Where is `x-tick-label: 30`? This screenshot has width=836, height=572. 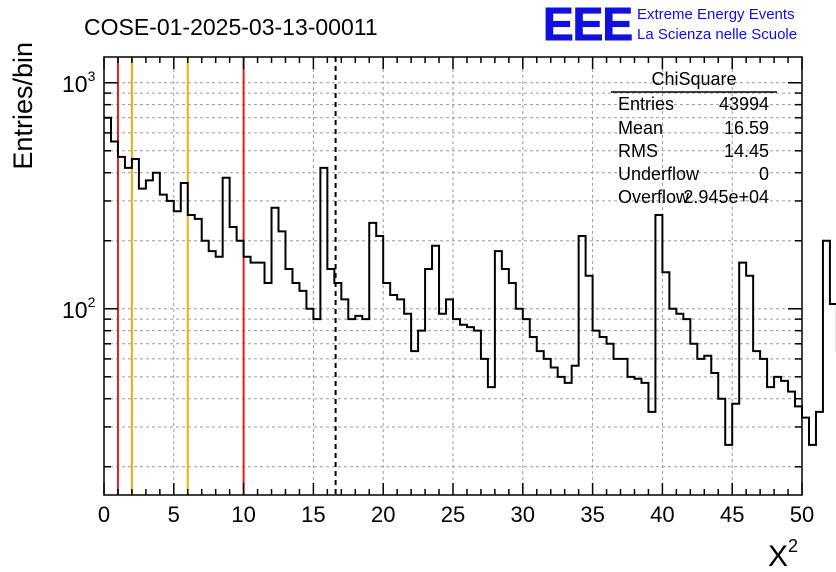
x-tick-label: 30 is located at coordinates (523, 514).